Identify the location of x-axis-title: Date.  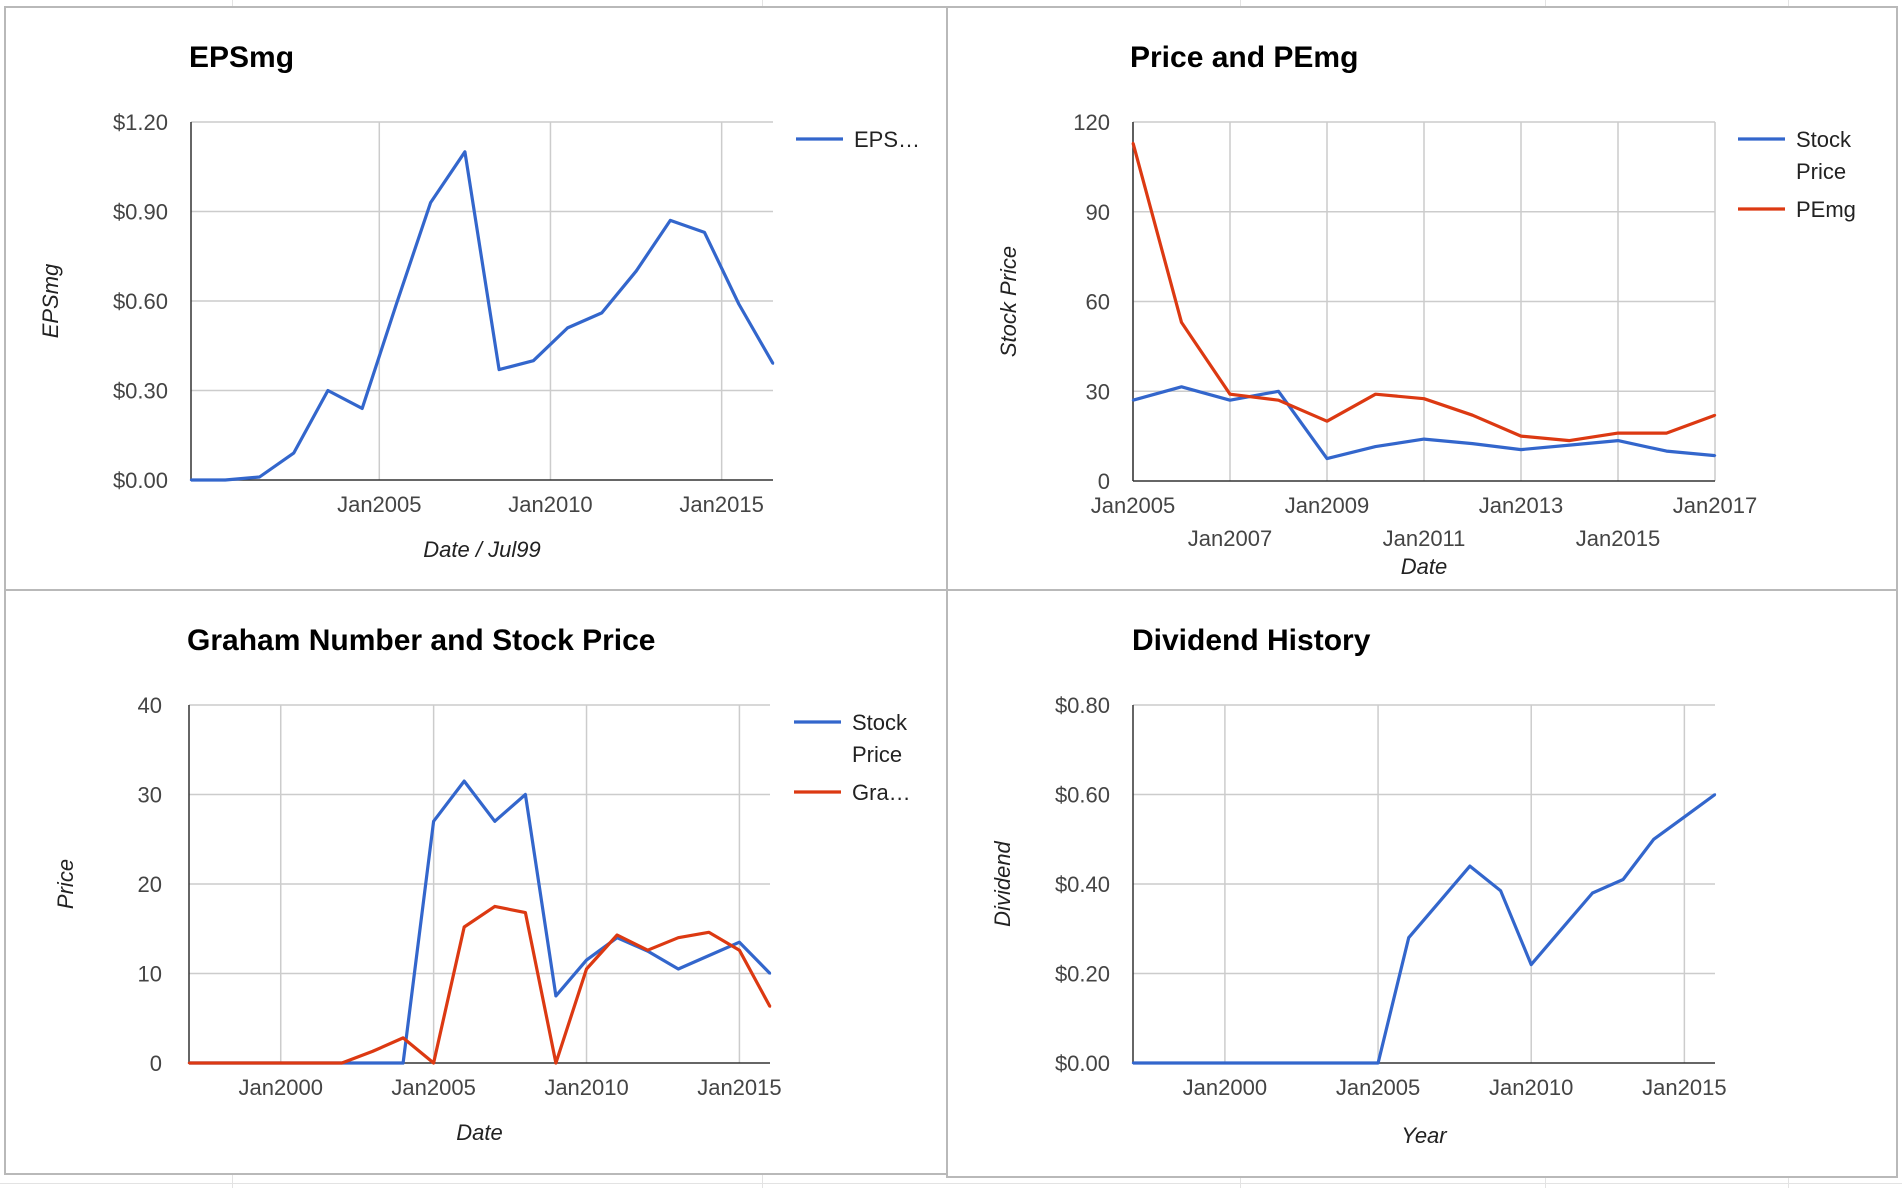
(1424, 566).